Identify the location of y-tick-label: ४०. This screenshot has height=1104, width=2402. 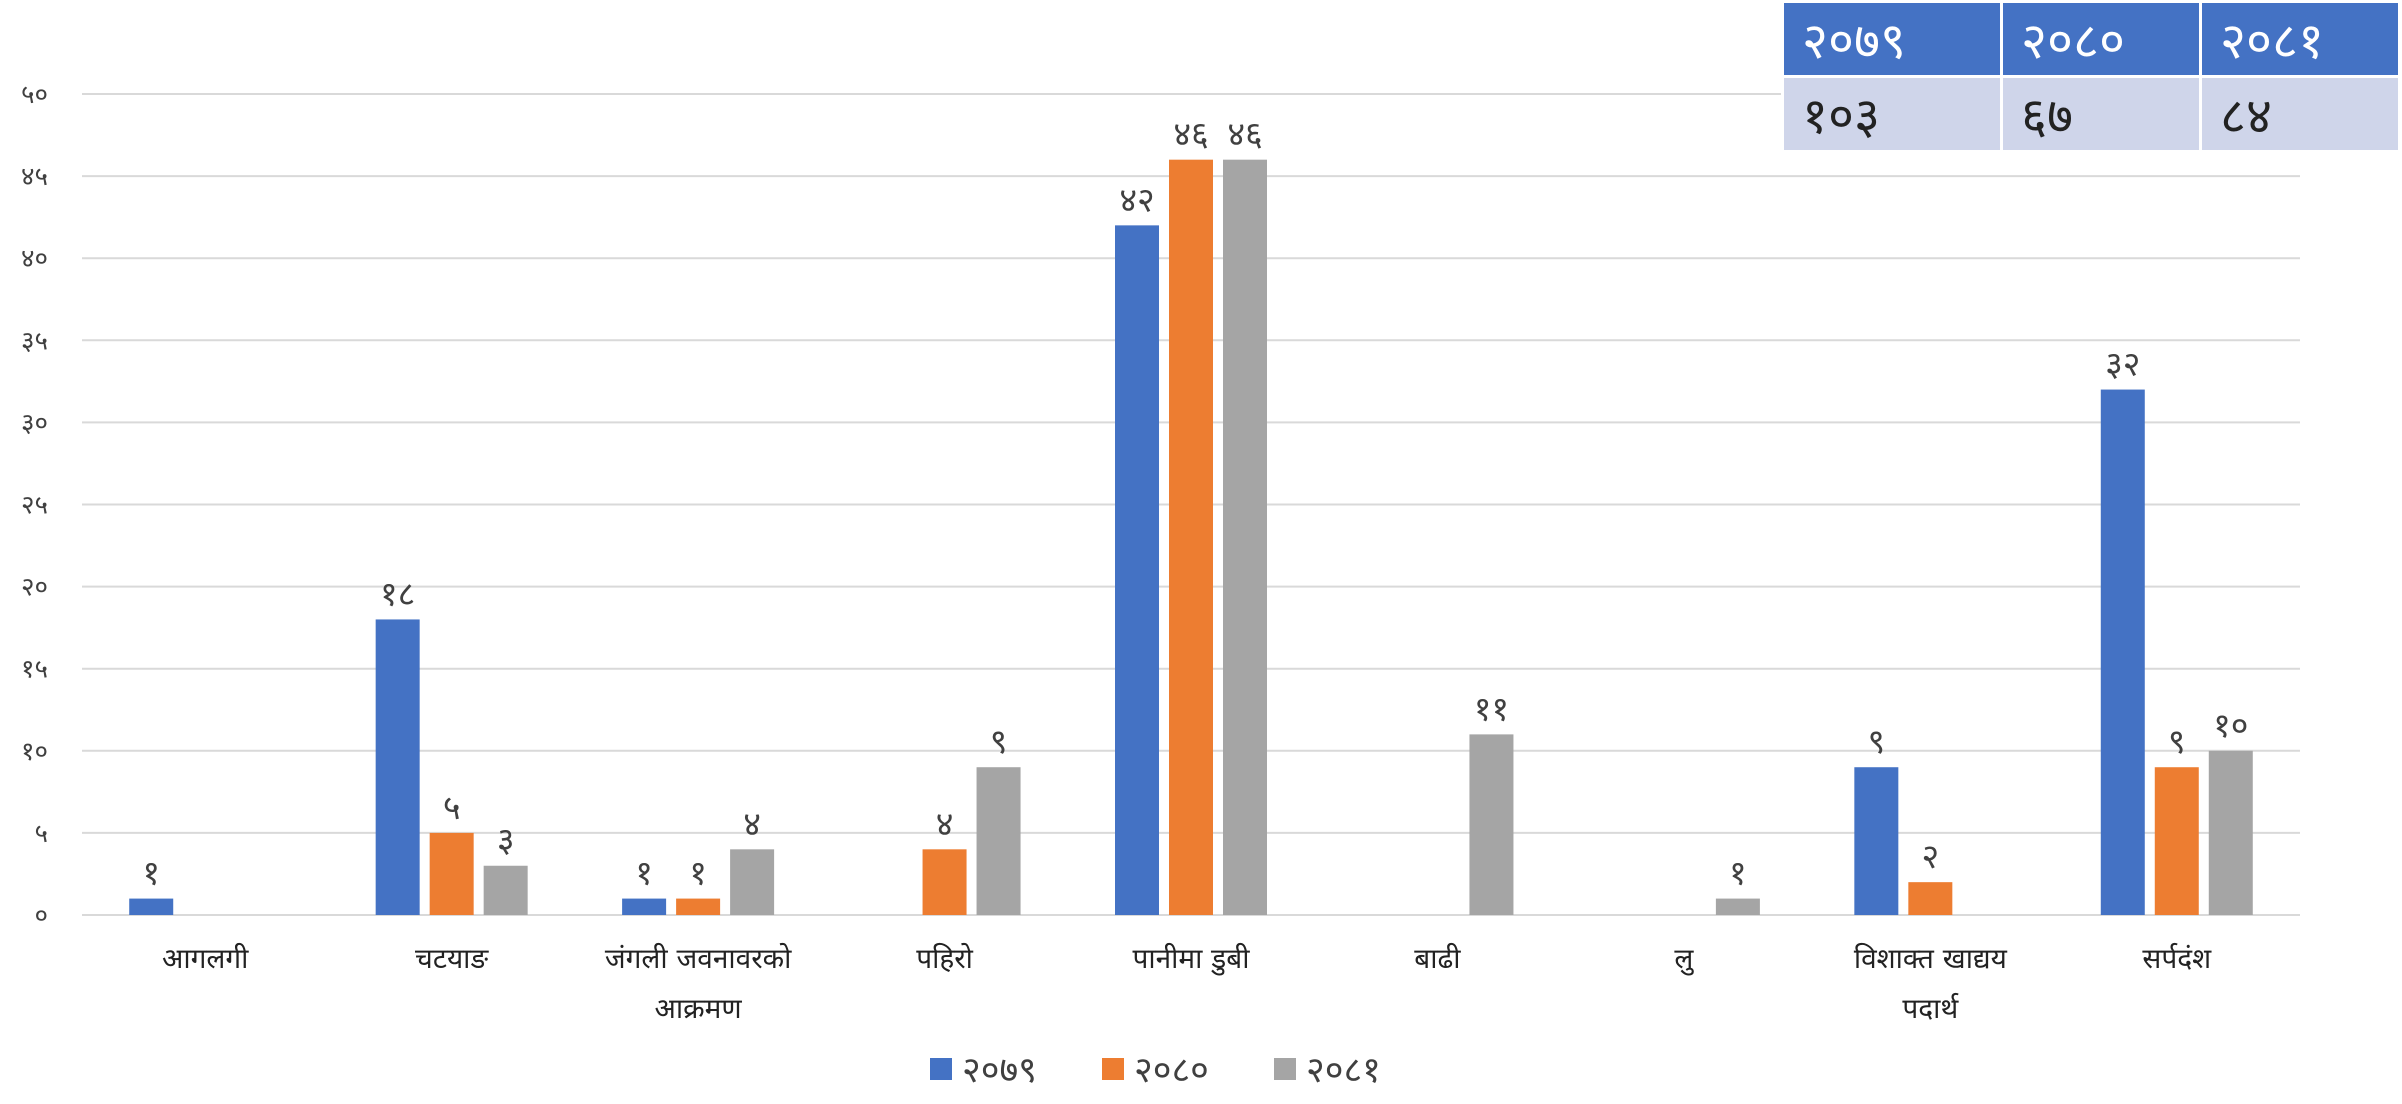
(34, 259).